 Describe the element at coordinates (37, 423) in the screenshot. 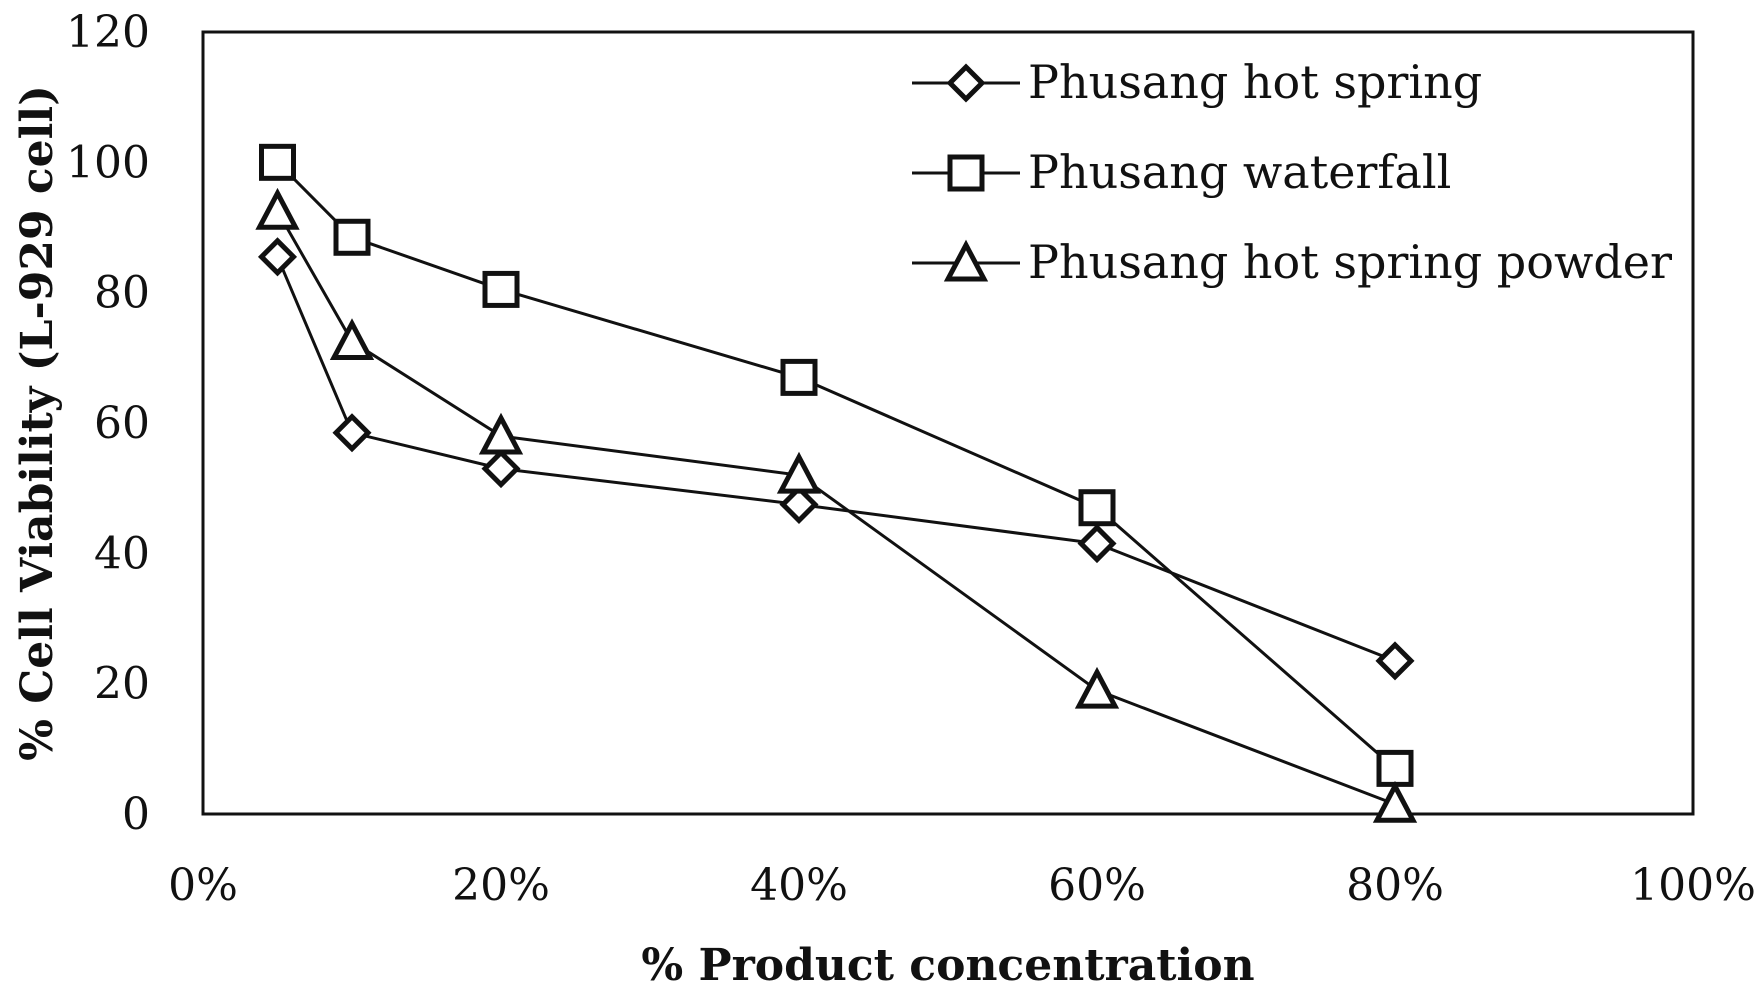

I see `y-axis-title: % Cell Viability (L-929 cell)` at that location.